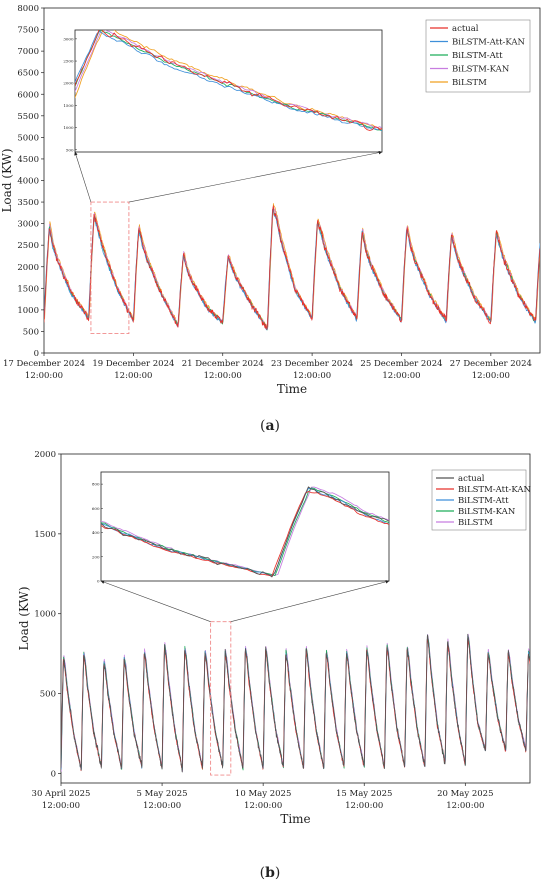 This screenshot has width=550, height=890. Describe the element at coordinates (364, 794) in the screenshot. I see `x-tick-label: 15 May 2025` at that location.